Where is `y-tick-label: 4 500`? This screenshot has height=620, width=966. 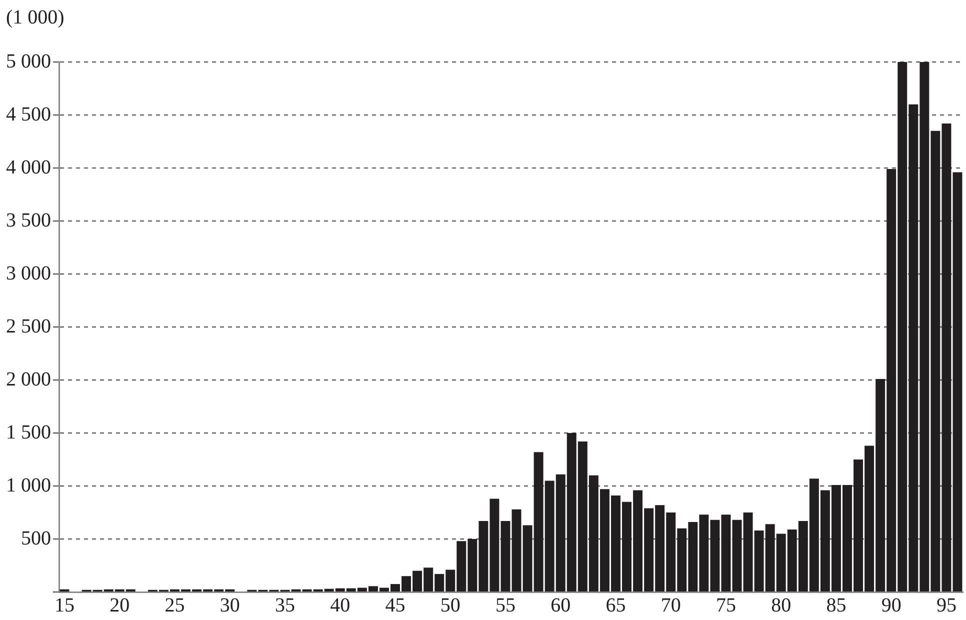
y-tick-label: 4 500 is located at coordinates (28, 114).